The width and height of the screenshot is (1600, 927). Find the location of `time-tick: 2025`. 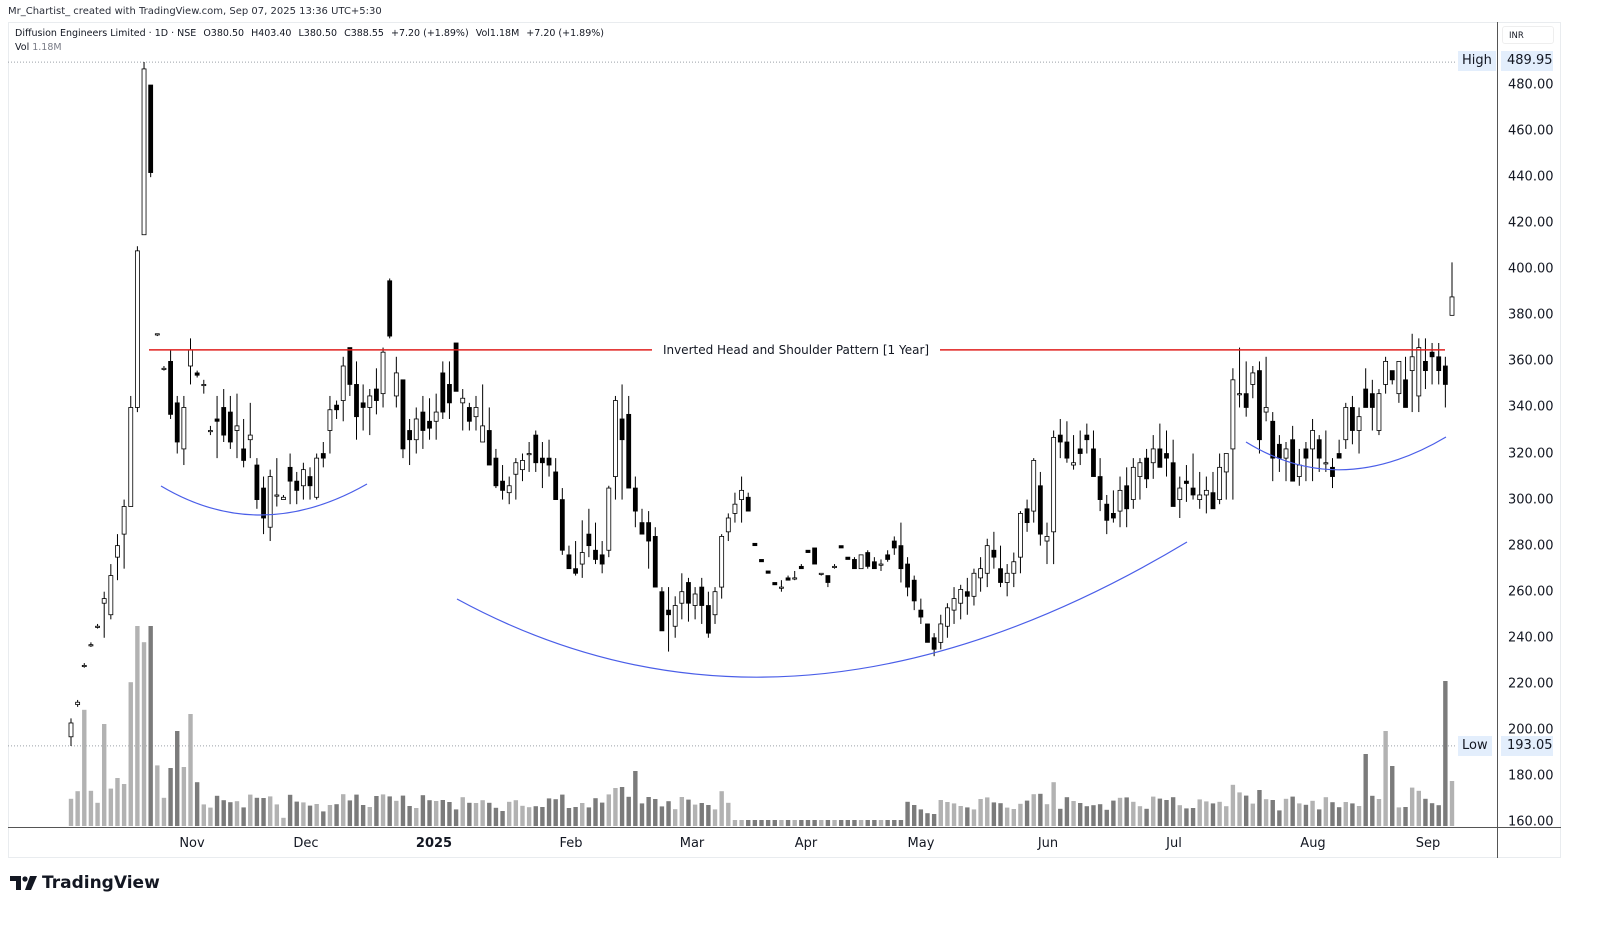

time-tick: 2025 is located at coordinates (434, 843).